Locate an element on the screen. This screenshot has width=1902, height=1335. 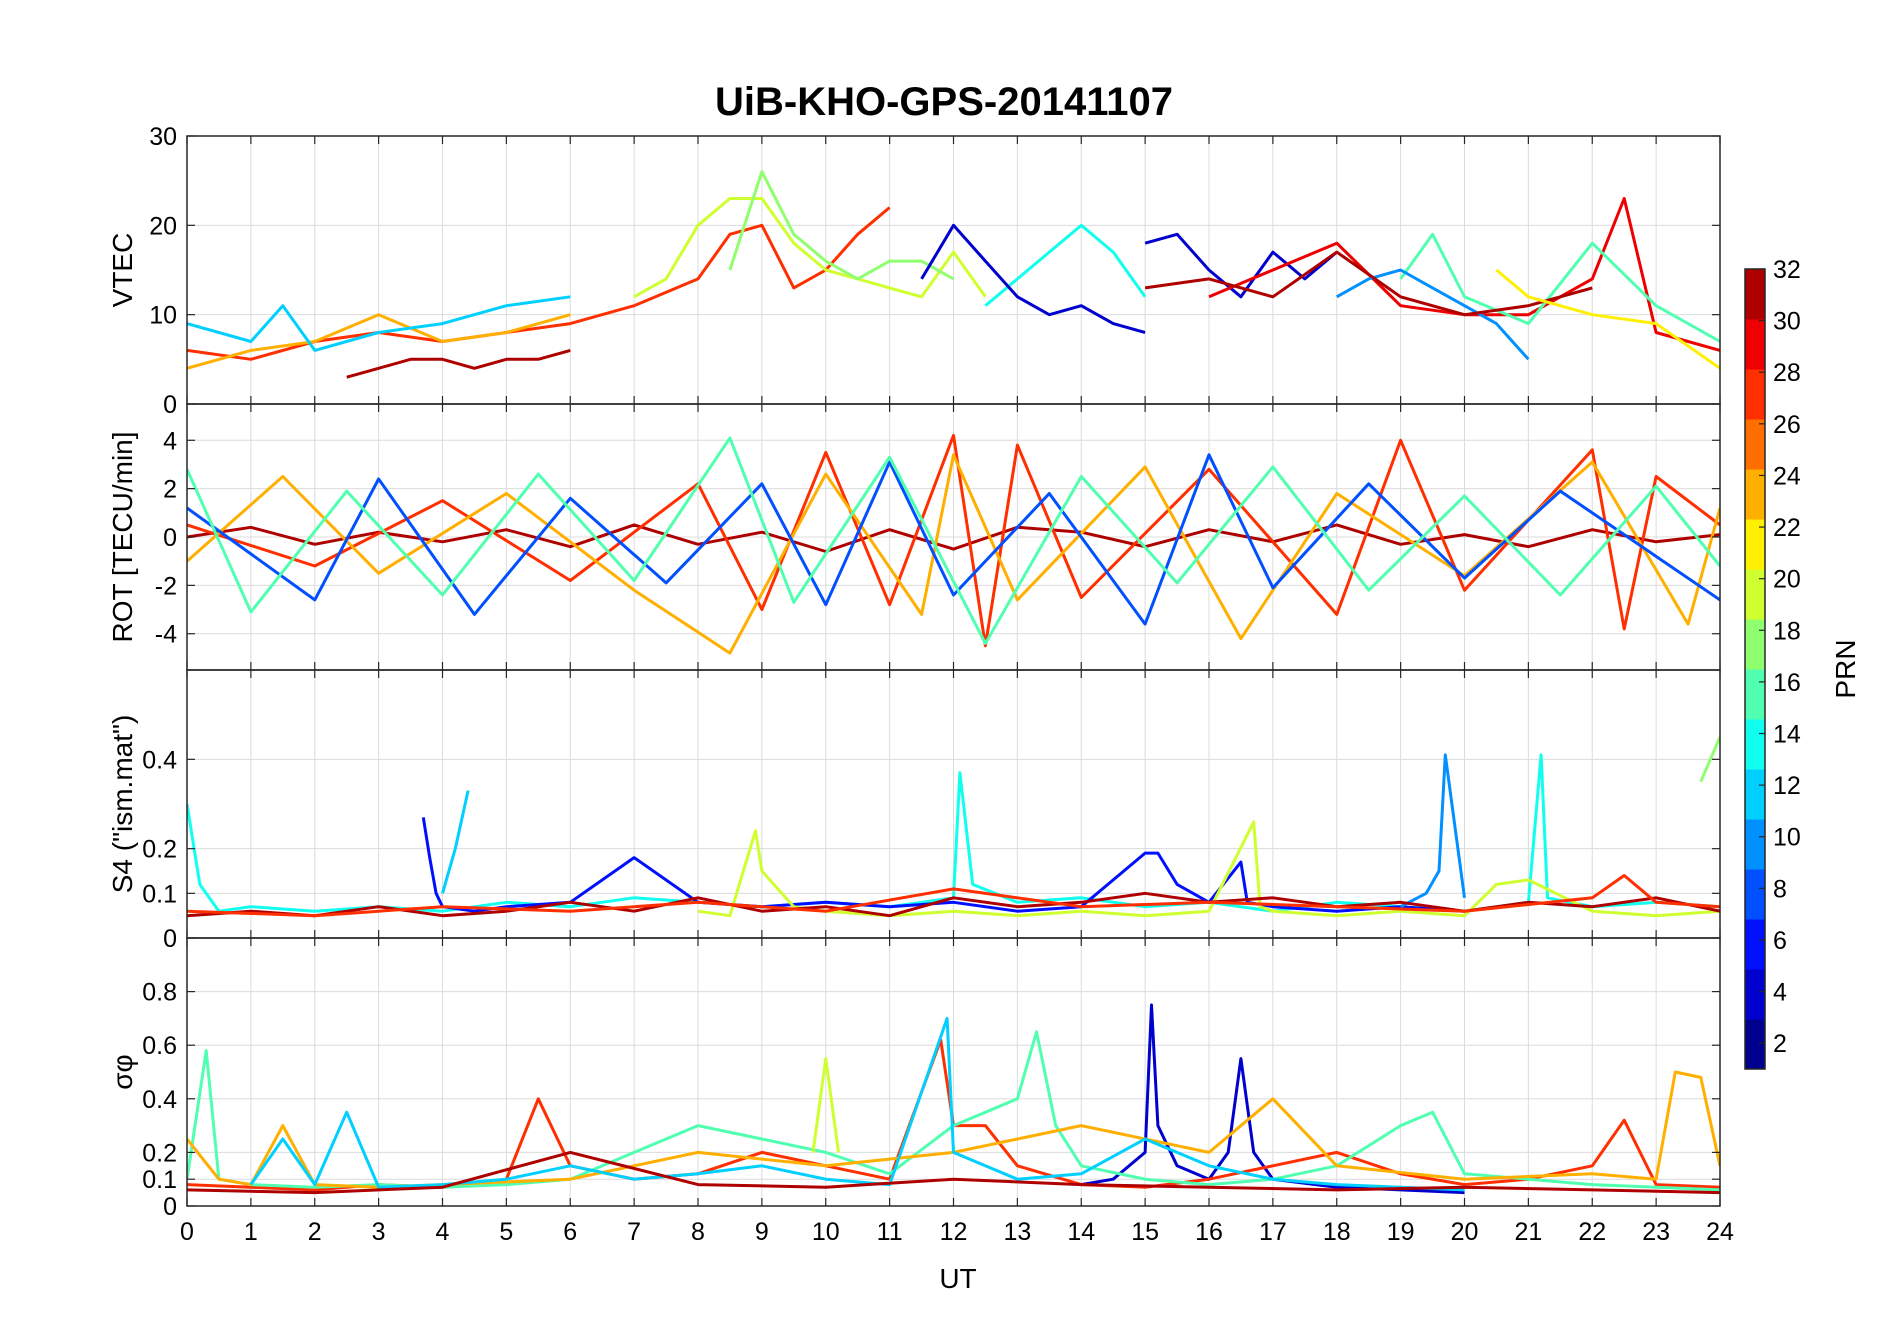
y-axis-label-s4: S4 ("ism.mat") is located at coordinates (122, 804).